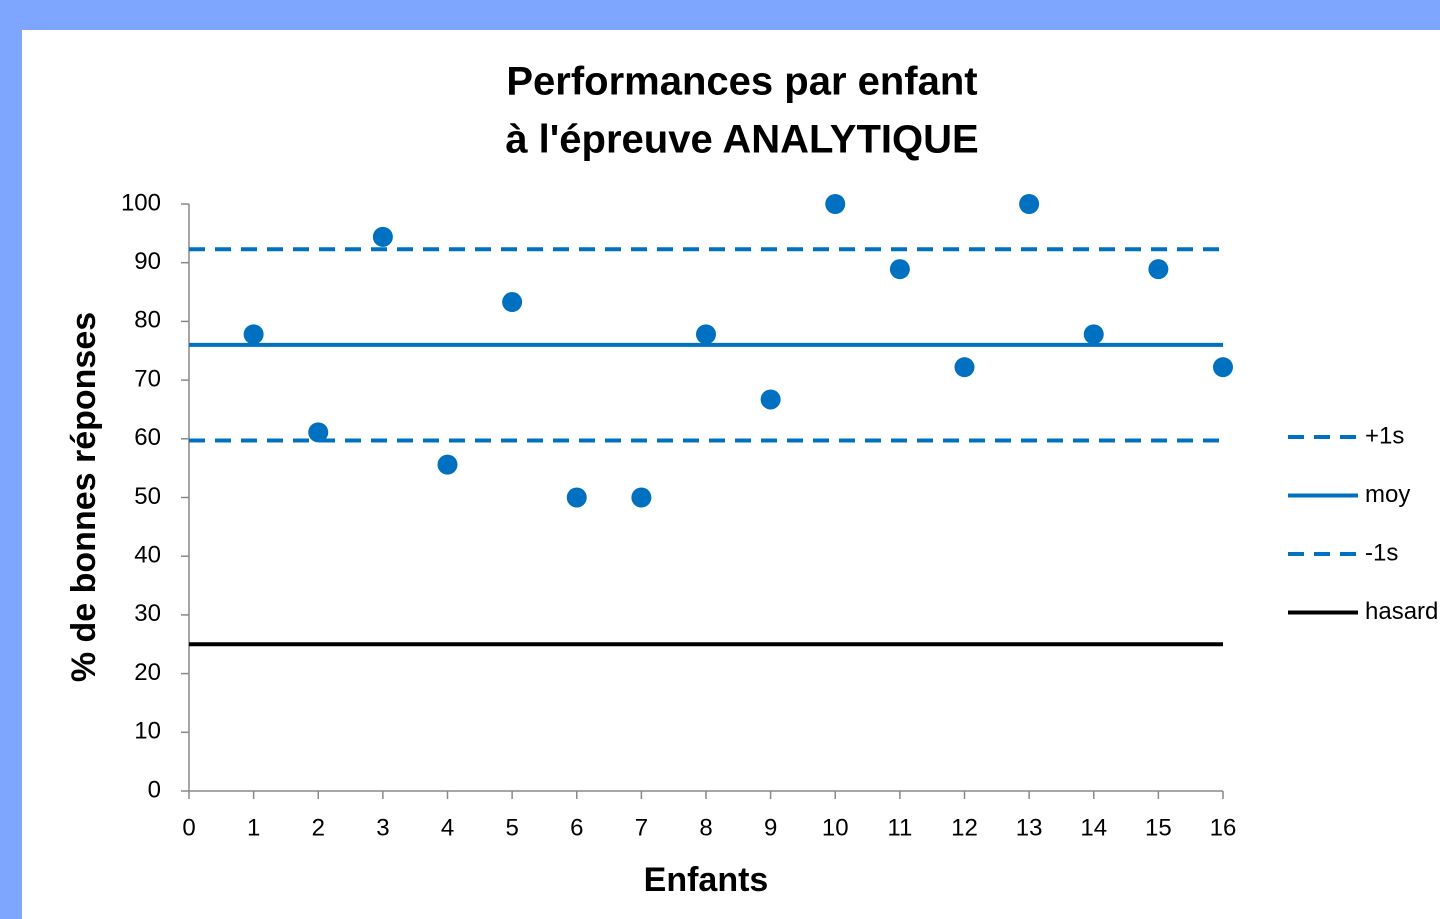  What do you see at coordinates (253, 827) in the screenshot?
I see `x-tick-label: 1` at bounding box center [253, 827].